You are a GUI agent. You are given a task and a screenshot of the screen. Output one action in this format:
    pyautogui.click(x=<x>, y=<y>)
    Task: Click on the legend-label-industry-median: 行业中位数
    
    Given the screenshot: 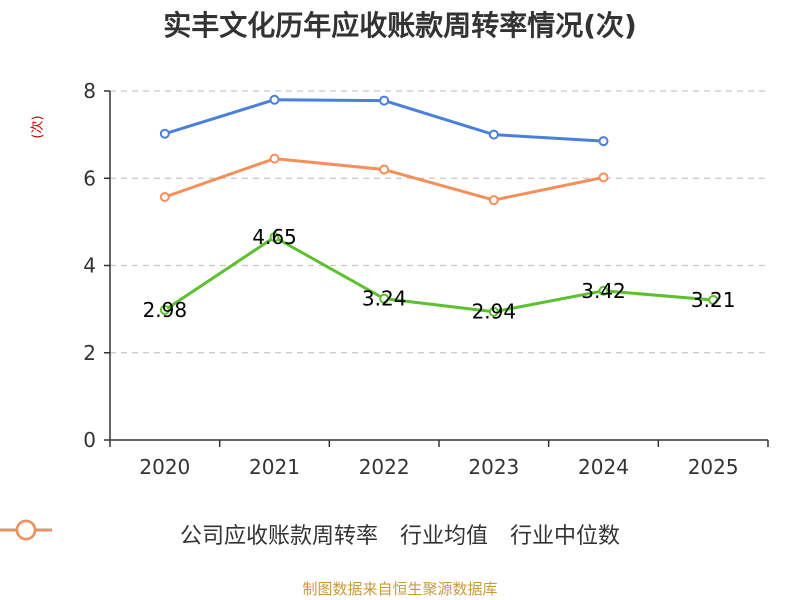 What is the action you would take?
    pyautogui.click(x=565, y=536)
    